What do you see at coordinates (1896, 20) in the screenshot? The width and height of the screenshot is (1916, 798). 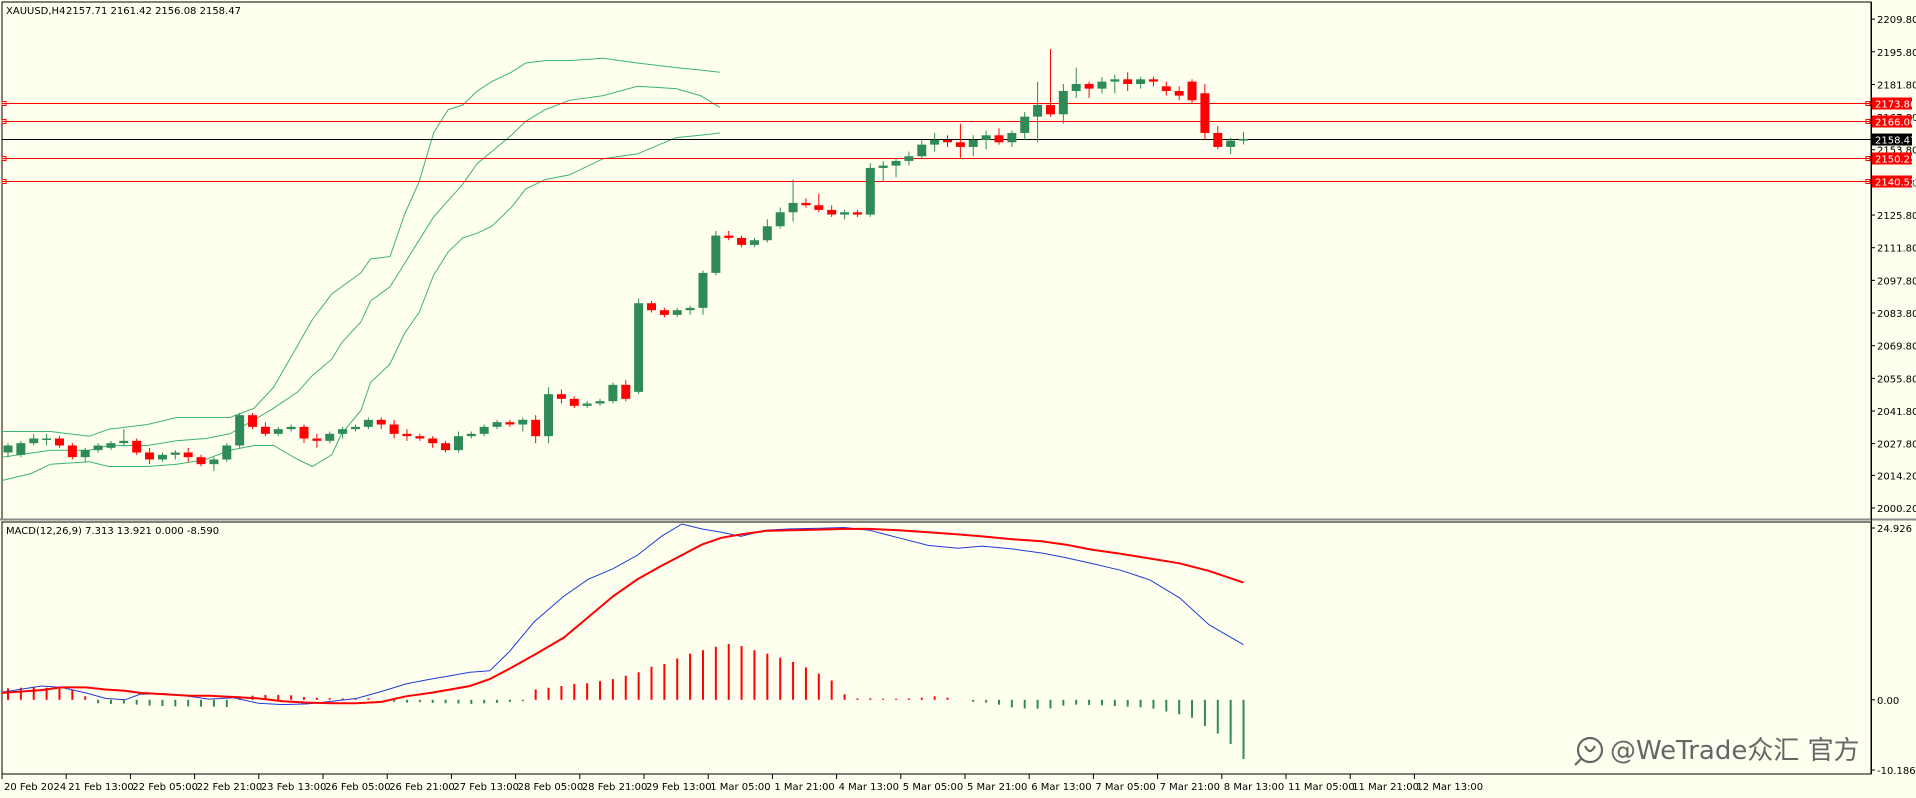 I see `price-tick-label: 2209.80` at bounding box center [1896, 20].